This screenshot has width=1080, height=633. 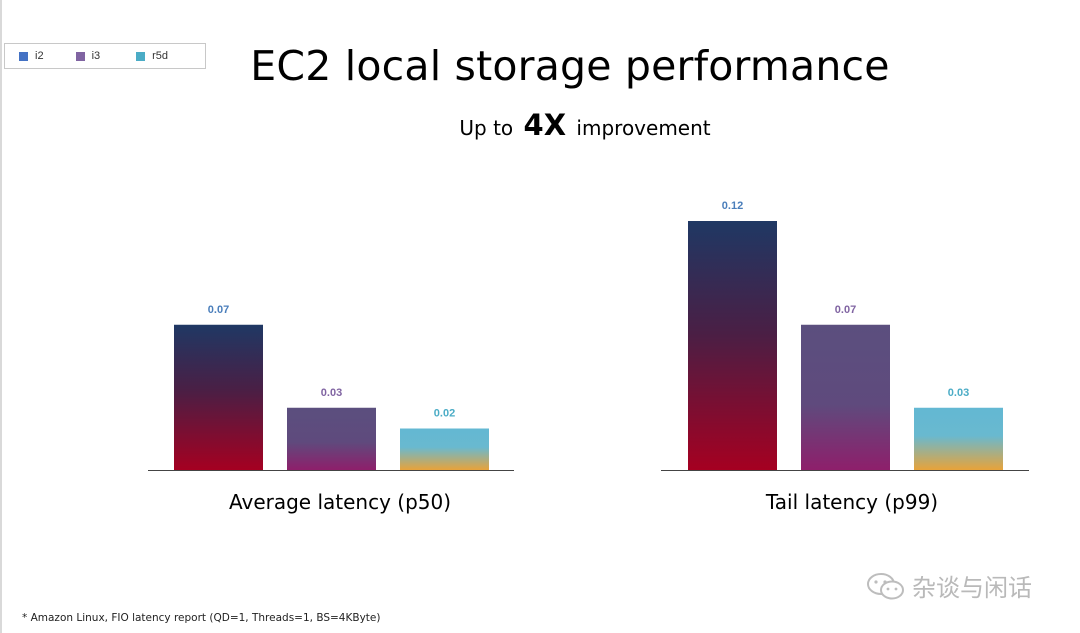 What do you see at coordinates (545, 125) in the screenshot?
I see `subtitle-highlight: 4X` at bounding box center [545, 125].